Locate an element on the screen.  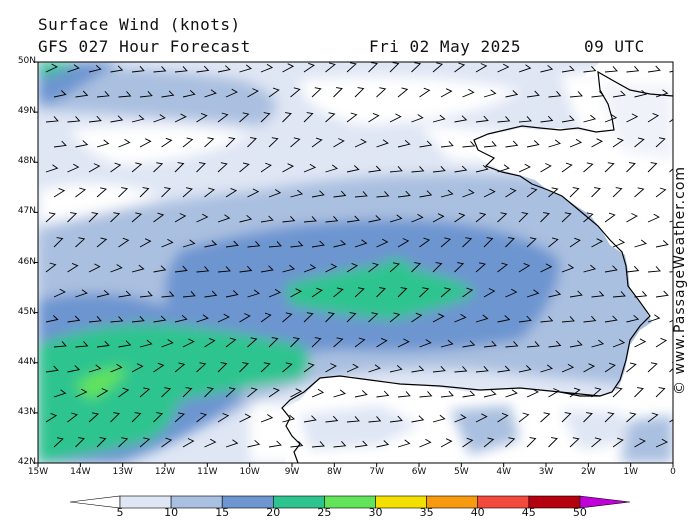
lat-label: 42N is located at coordinates (26, 462).